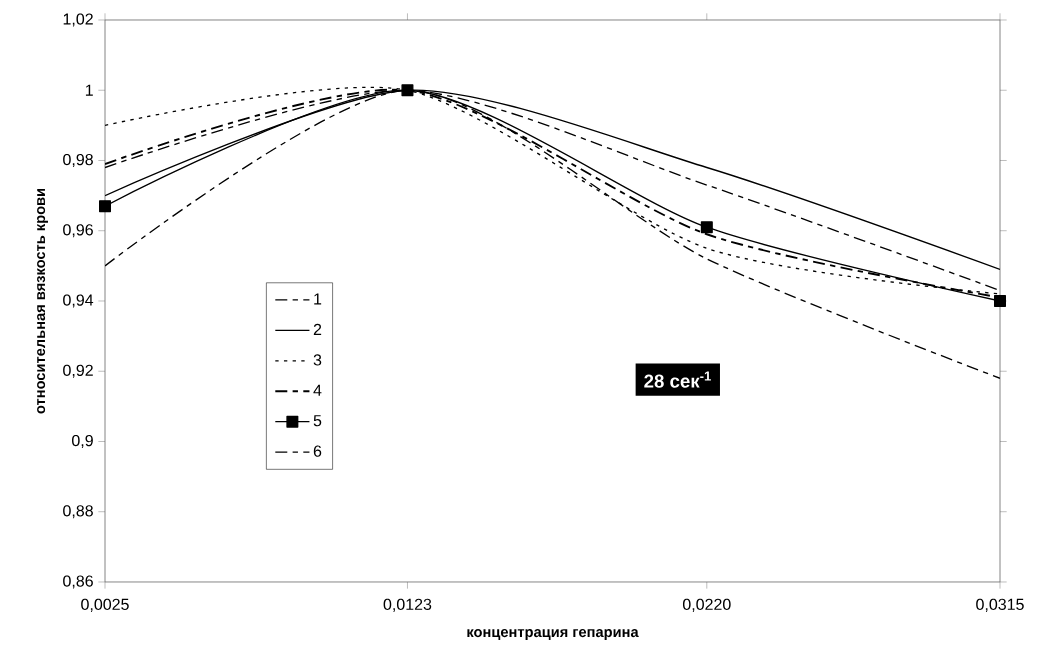 The width and height of the screenshot is (1040, 655). What do you see at coordinates (89, 90) in the screenshot?
I see `y-tick-label: 1` at bounding box center [89, 90].